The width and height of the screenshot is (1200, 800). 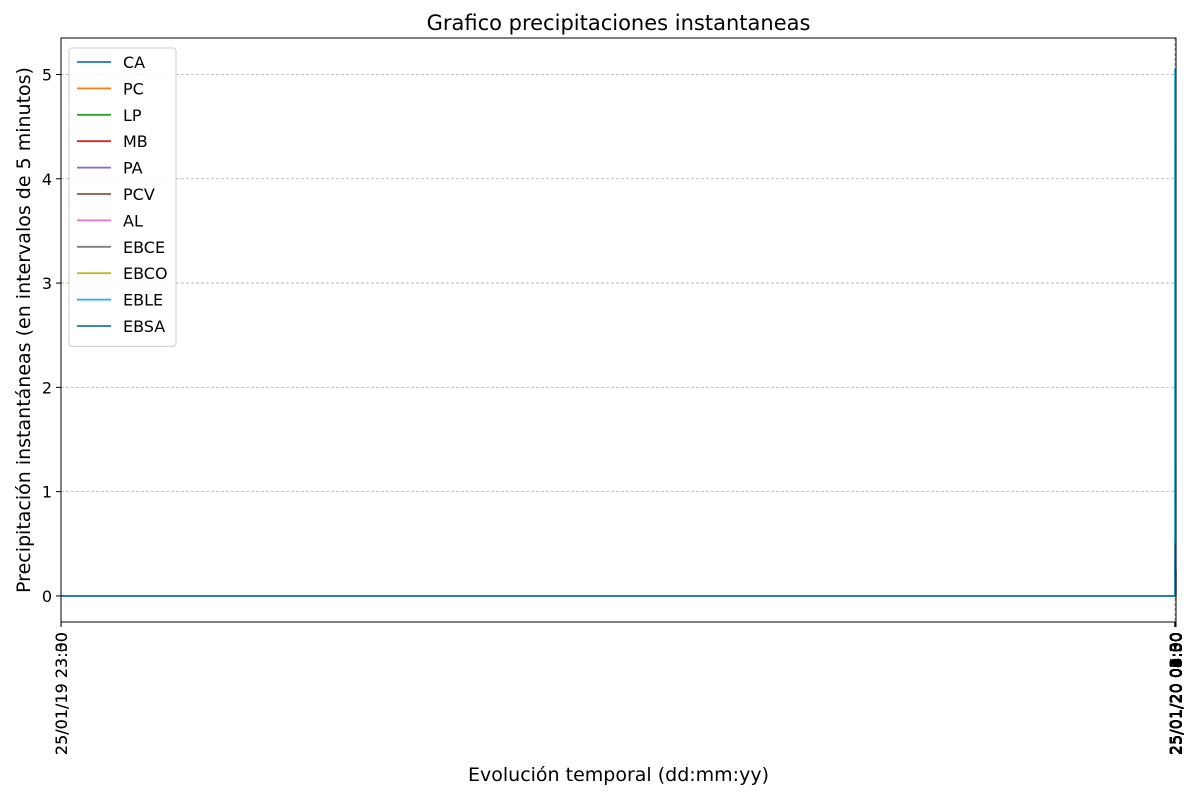 I want to click on legend-label-pa: PA, so click(x=133, y=168).